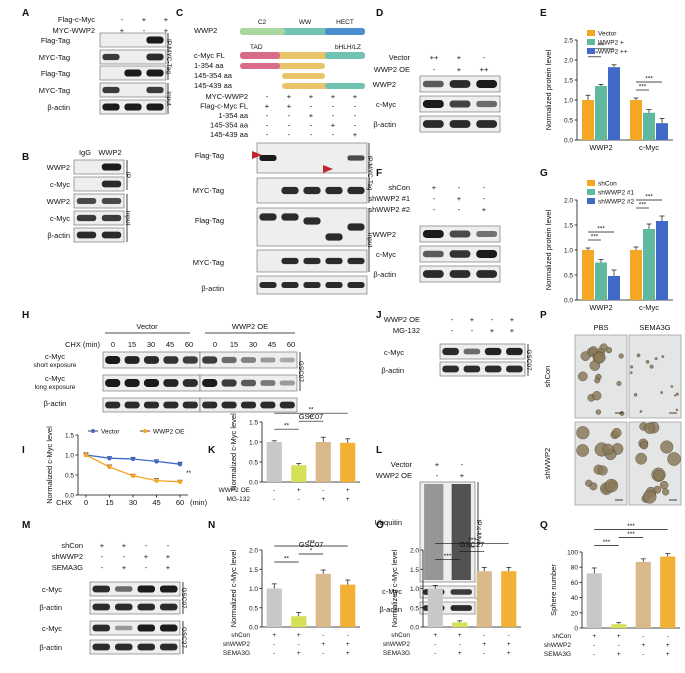 This screenshot has width=685, height=673. Describe the element at coordinates (132, 360) in the screenshot. I see `panel-h-blot-1a-band` at that location.